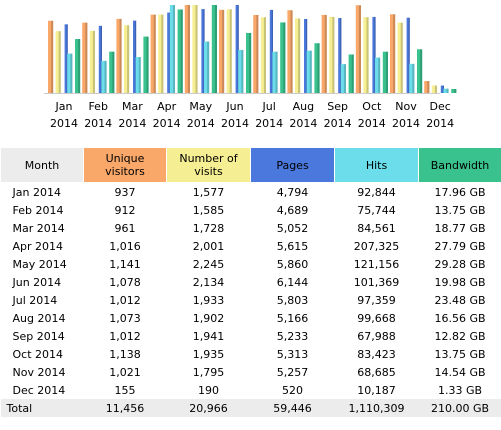 The image size is (501, 430). I want to click on x-tick-month: May, so click(200, 106).